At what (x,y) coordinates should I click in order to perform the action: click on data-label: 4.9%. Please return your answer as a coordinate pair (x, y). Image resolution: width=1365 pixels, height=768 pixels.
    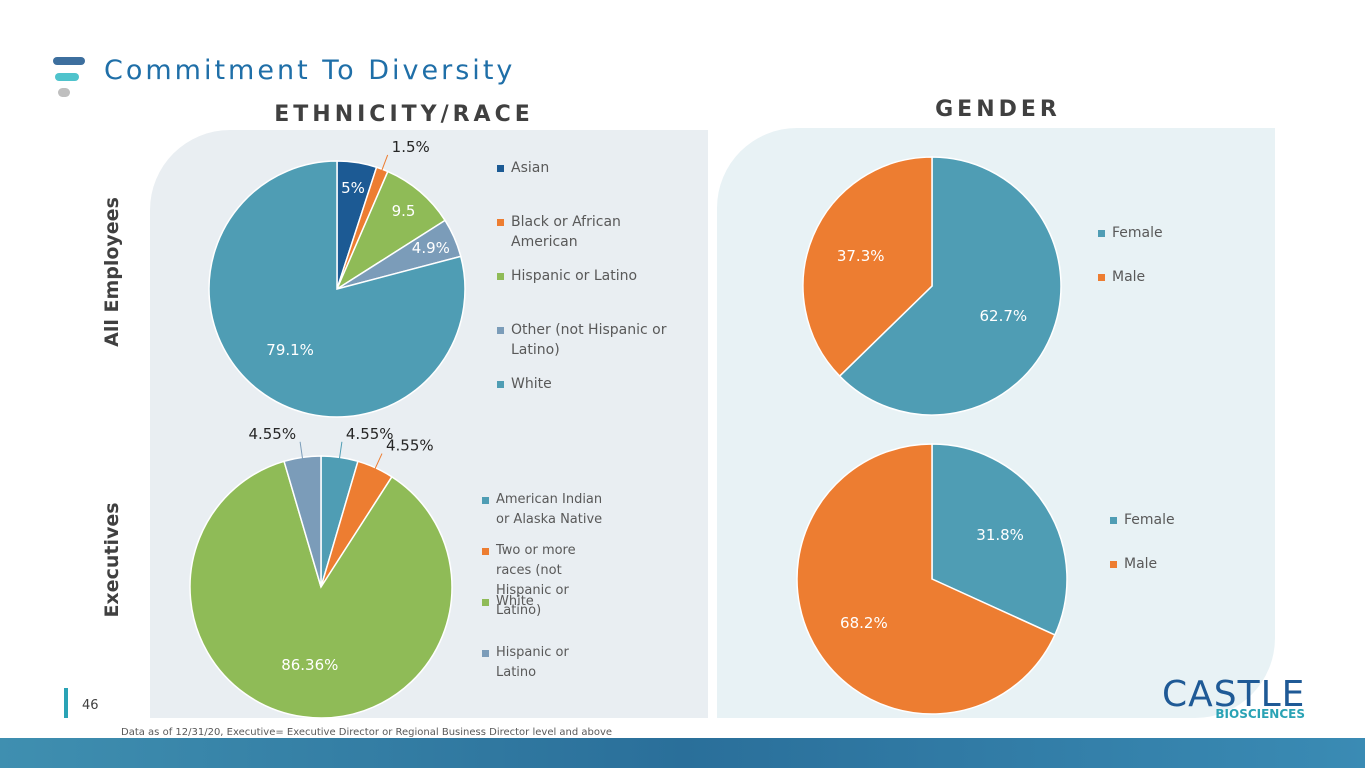
    Looking at the image, I should click on (431, 248).